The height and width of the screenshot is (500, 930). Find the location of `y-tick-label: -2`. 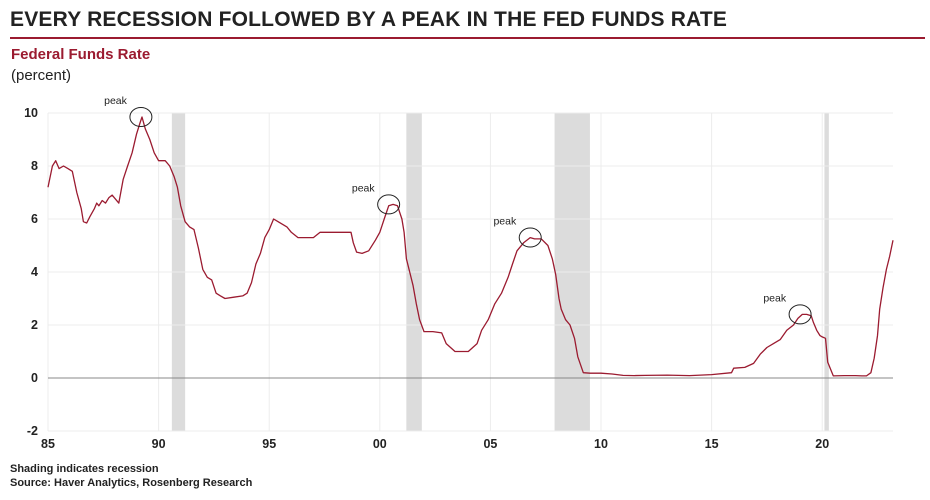

y-tick-label: -2 is located at coordinates (32, 431).